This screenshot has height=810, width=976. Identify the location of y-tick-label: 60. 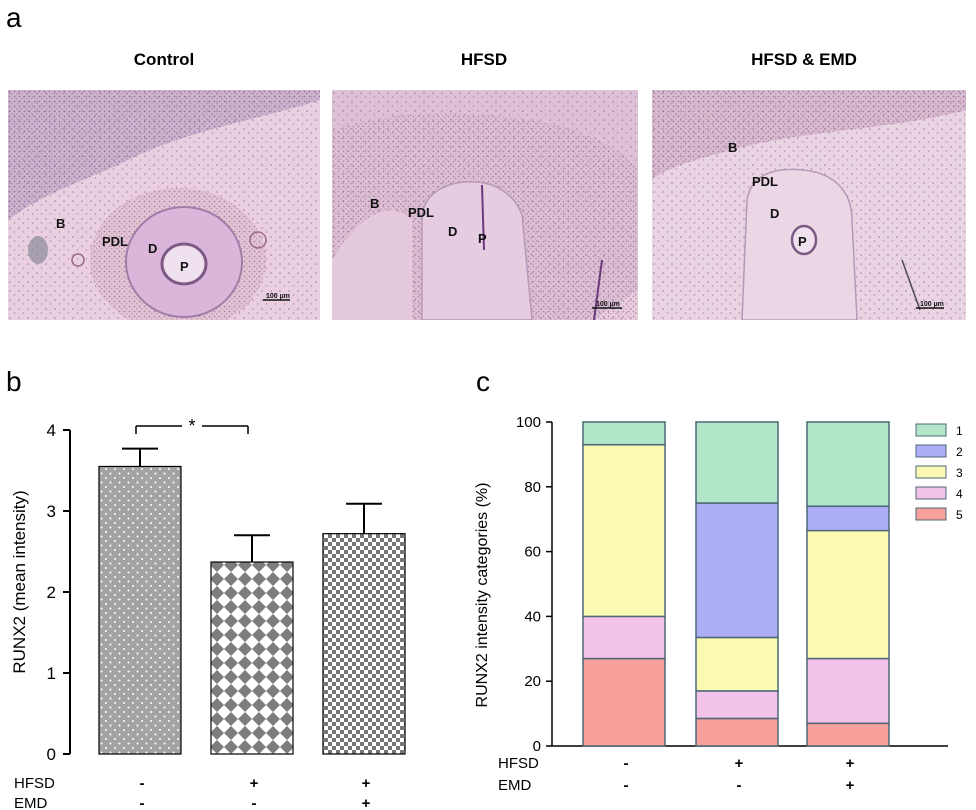
(532, 552).